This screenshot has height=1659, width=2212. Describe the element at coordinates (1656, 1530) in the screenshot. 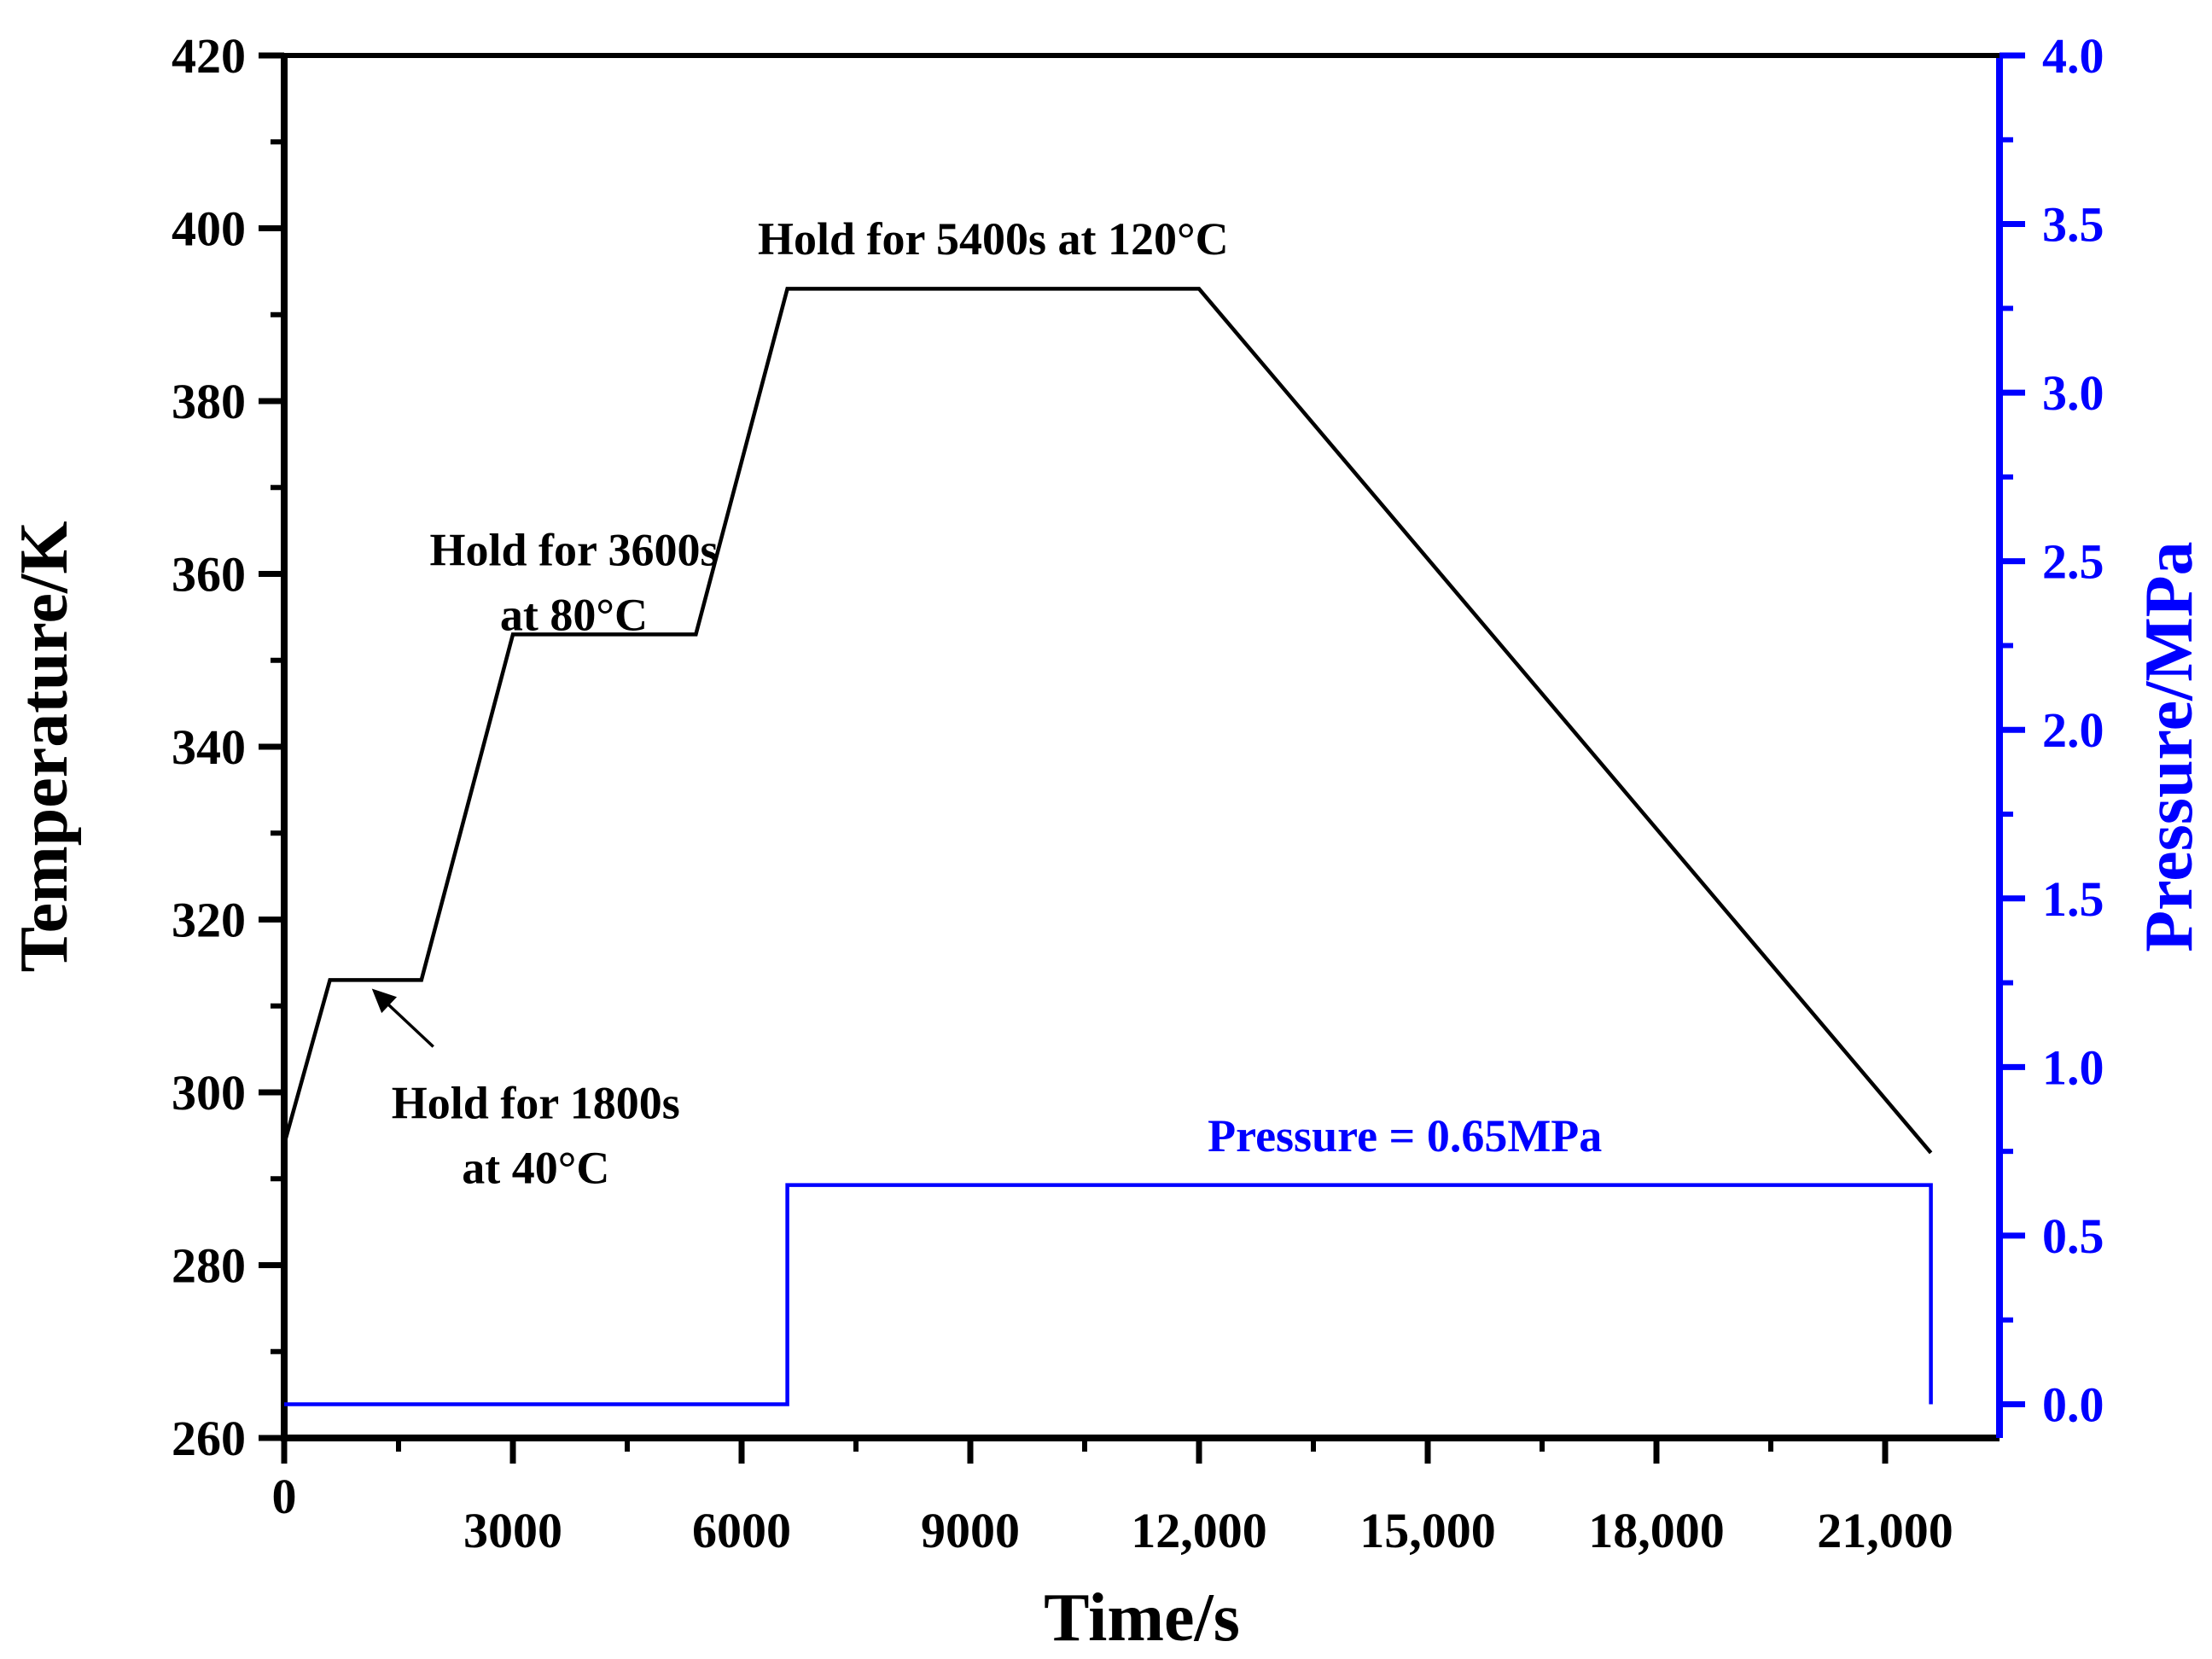

I see `x-tick-label: 18,000` at that location.